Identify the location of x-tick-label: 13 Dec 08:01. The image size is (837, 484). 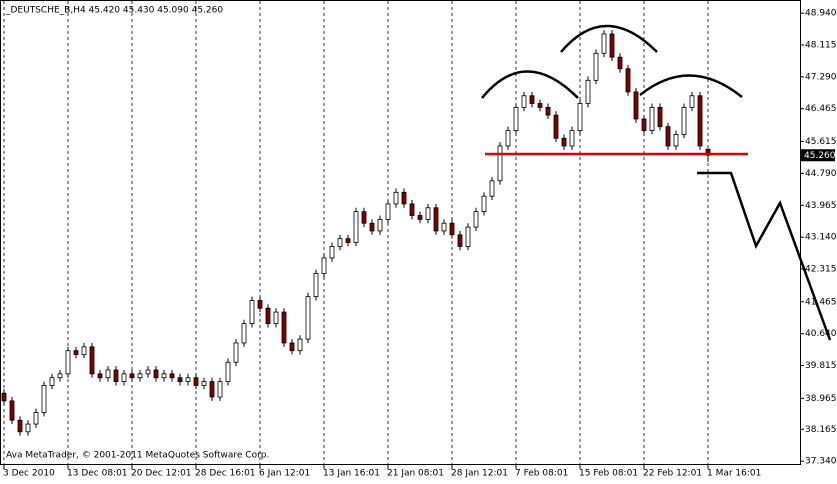
(97, 474).